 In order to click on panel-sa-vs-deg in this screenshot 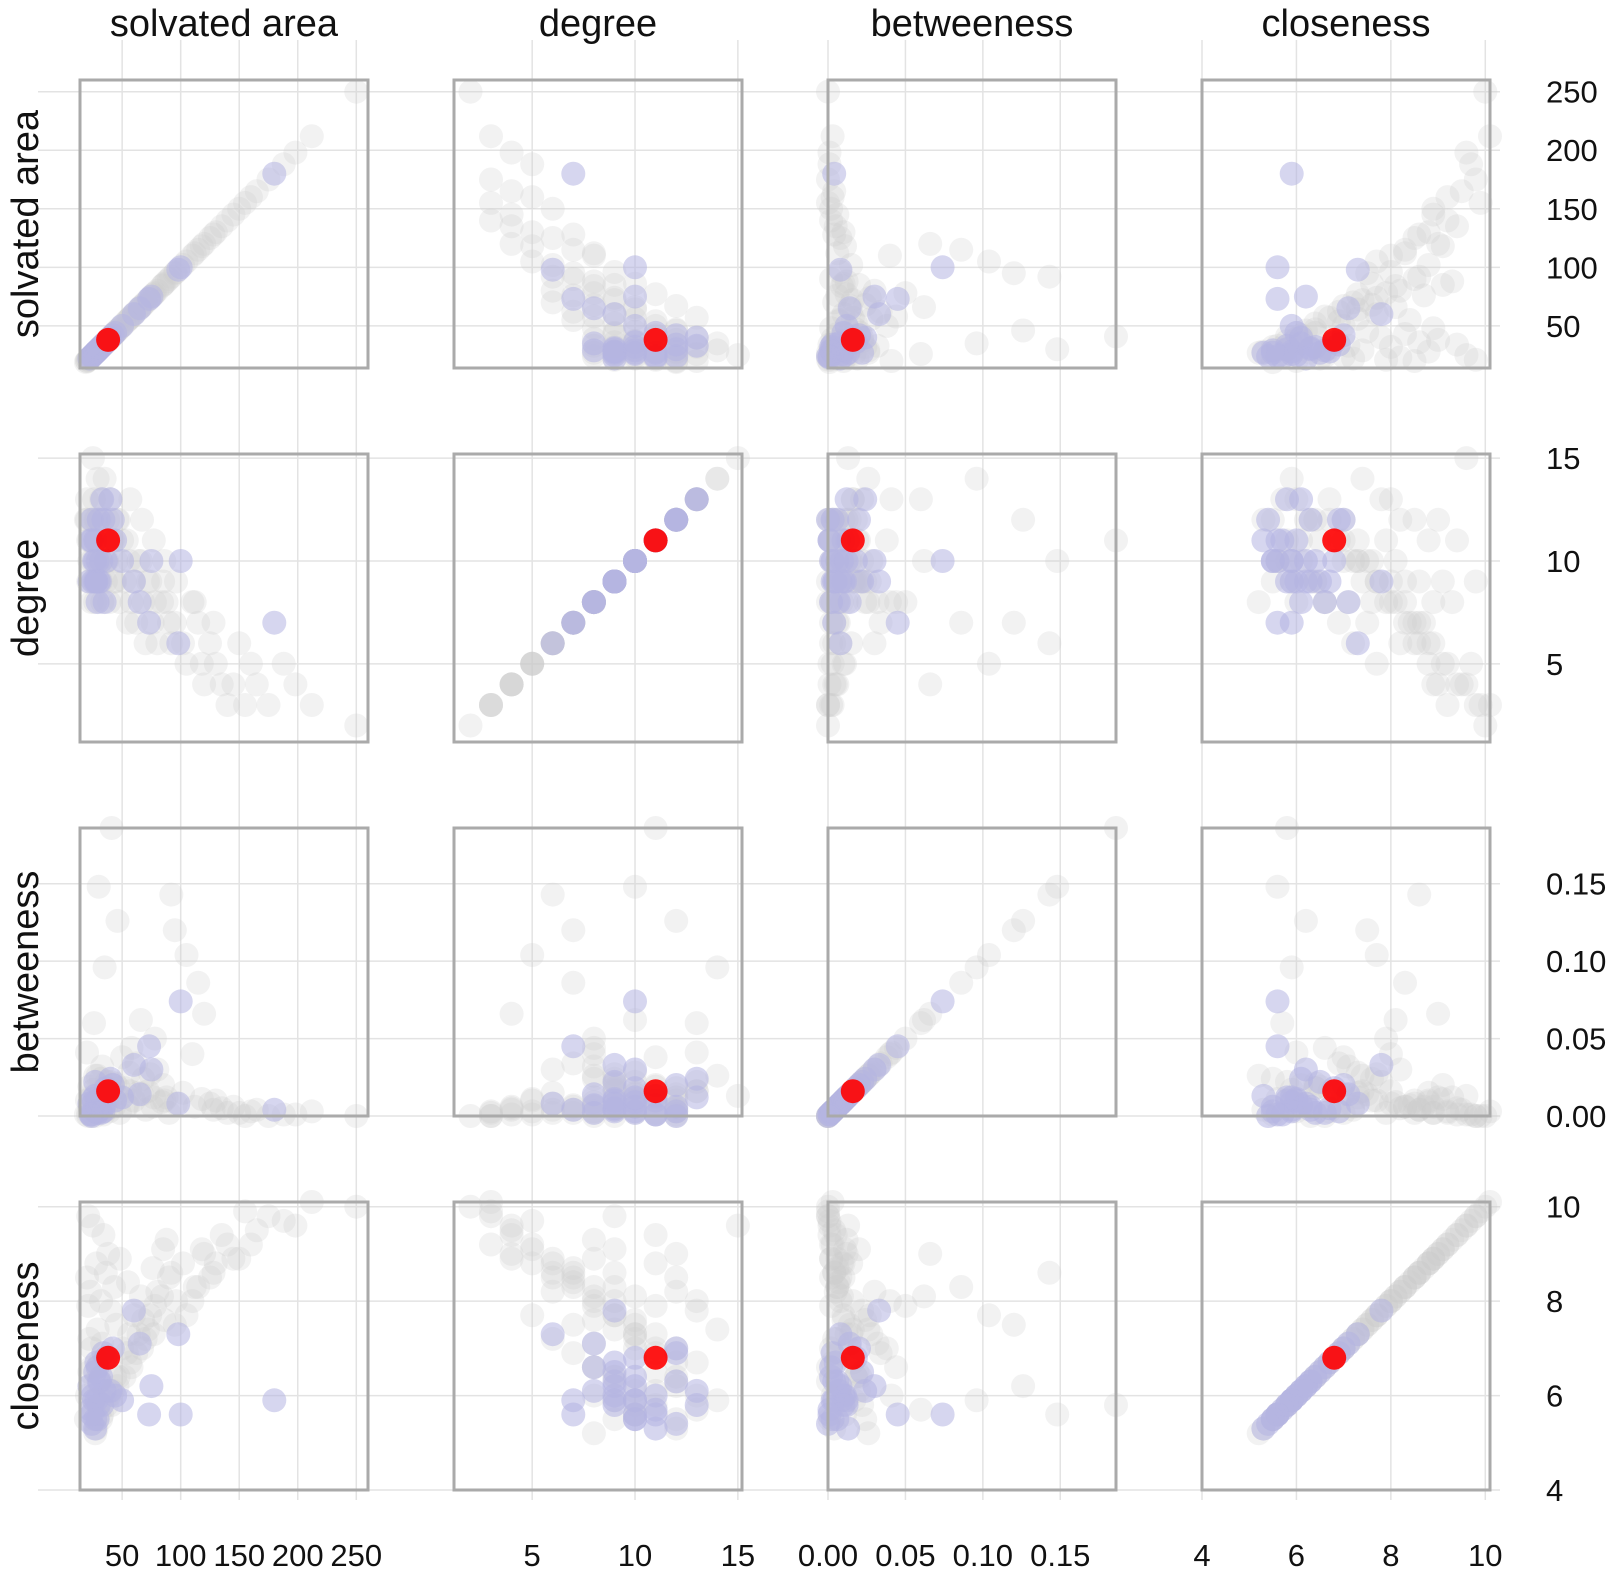, I will do `click(604, 227)`.